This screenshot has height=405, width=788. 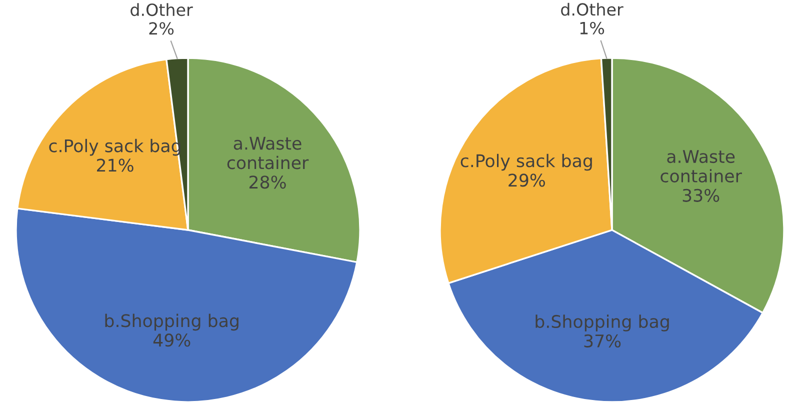 I want to click on data-label: 28%, so click(x=267, y=182).